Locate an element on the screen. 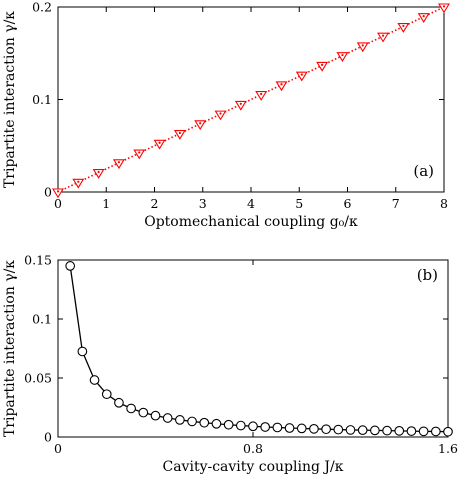 The image size is (458, 484). x-tick-label: 1 is located at coordinates (106, 203).